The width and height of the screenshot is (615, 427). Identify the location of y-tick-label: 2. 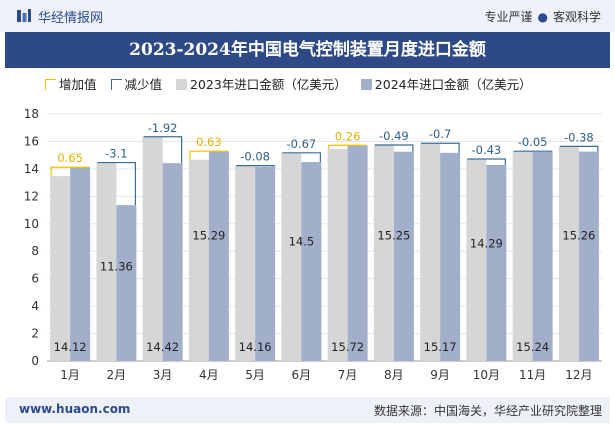
(35, 334).